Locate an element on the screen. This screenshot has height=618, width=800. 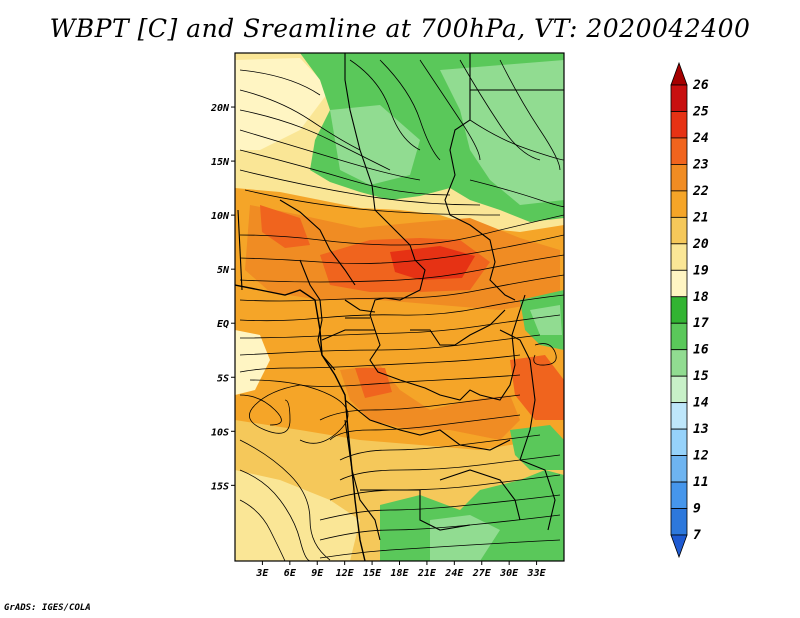
colorbar-over-triangle is located at coordinates (679, 73).